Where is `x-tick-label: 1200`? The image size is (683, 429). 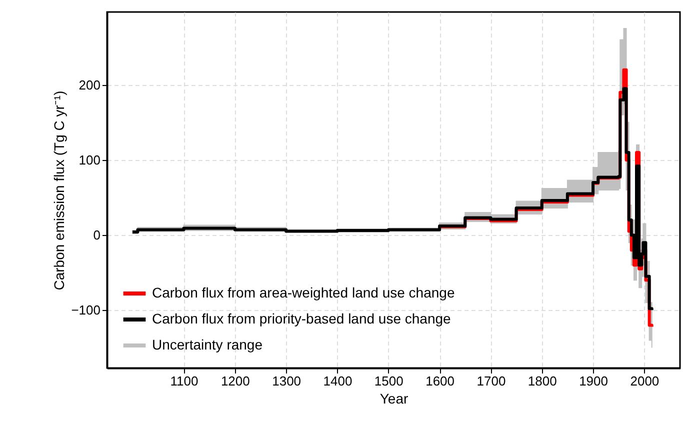 x-tick-label: 1200 is located at coordinates (235, 381).